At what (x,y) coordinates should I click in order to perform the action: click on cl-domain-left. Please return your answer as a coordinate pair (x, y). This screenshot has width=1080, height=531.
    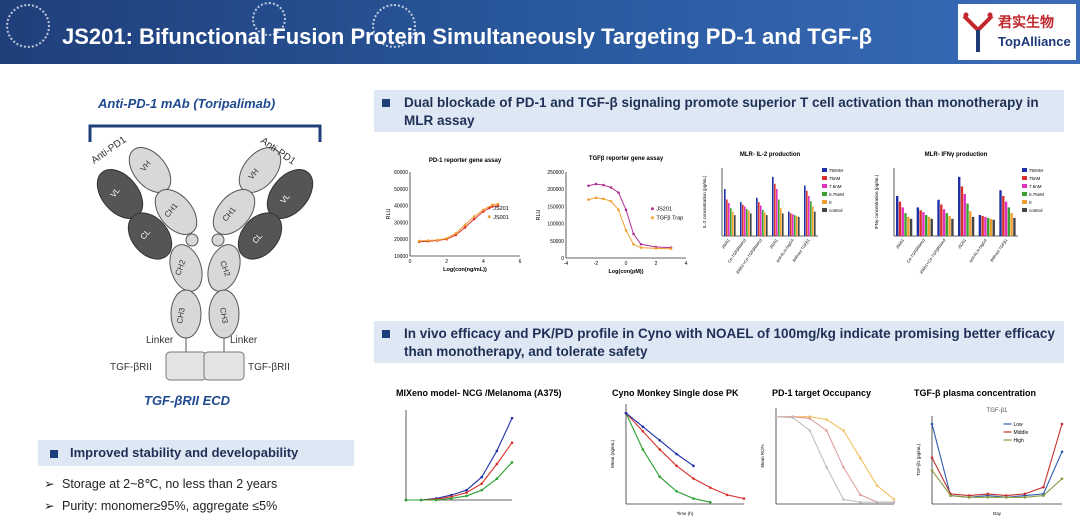
    Looking at the image, I should click on (150, 236).